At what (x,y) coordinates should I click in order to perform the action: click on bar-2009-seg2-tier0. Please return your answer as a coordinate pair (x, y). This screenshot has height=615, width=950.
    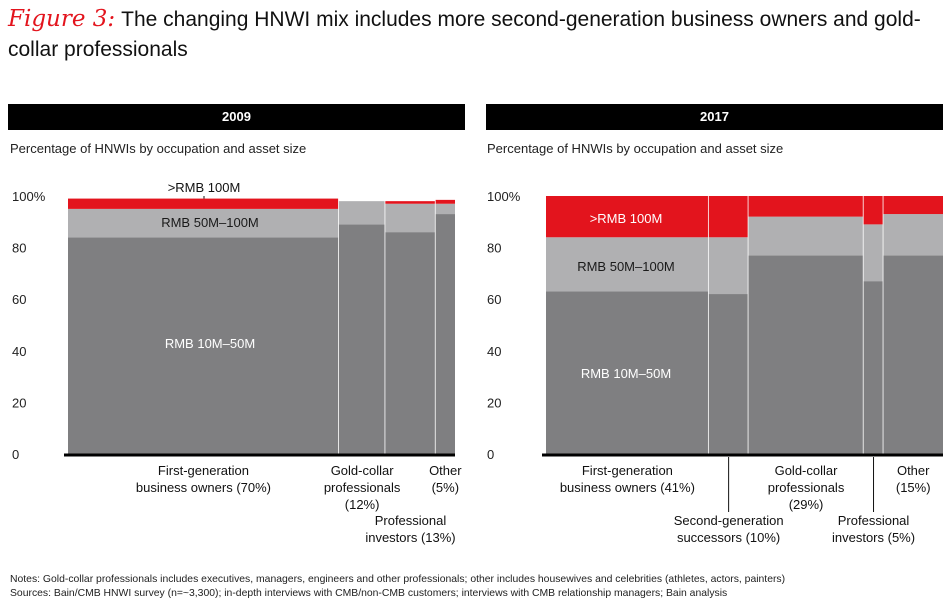
    Looking at the image, I should click on (410, 343).